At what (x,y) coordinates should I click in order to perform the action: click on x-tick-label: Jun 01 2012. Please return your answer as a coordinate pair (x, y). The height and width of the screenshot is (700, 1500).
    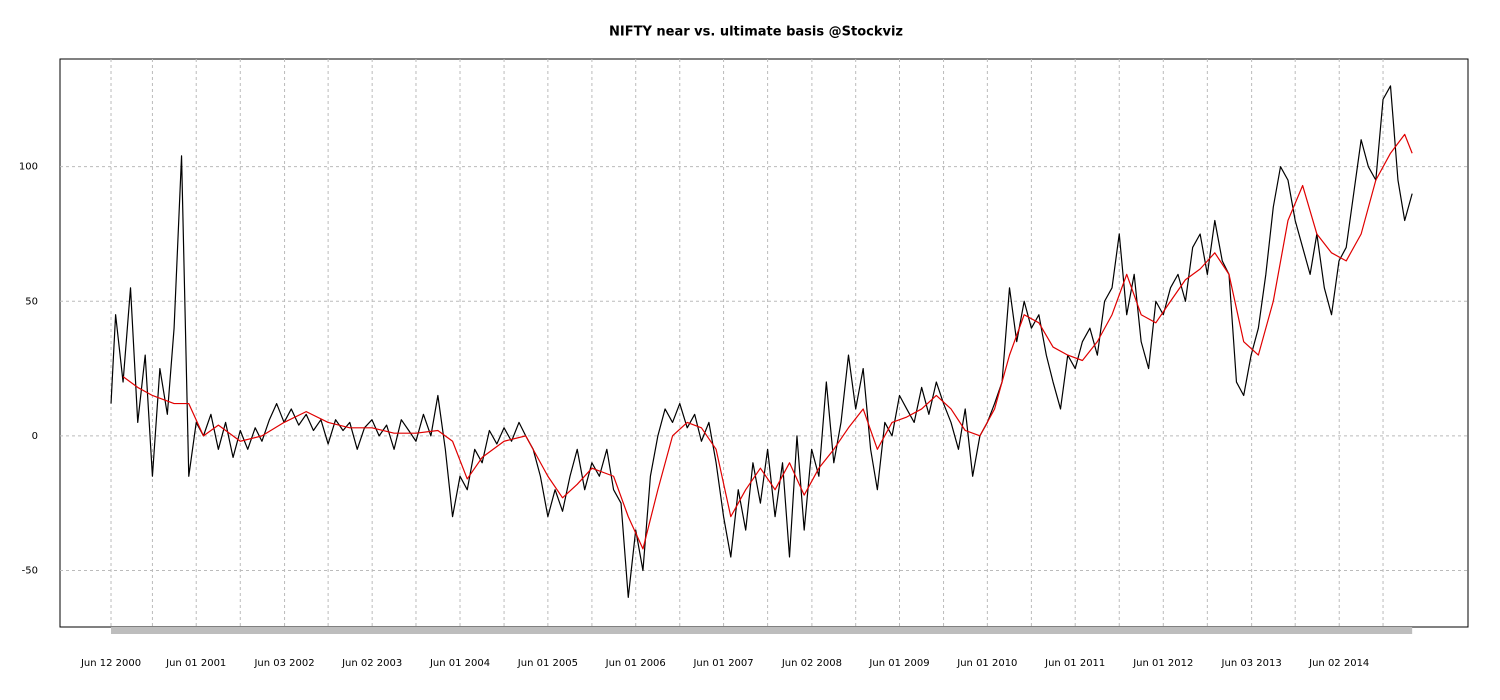
    Looking at the image, I should click on (1162, 663).